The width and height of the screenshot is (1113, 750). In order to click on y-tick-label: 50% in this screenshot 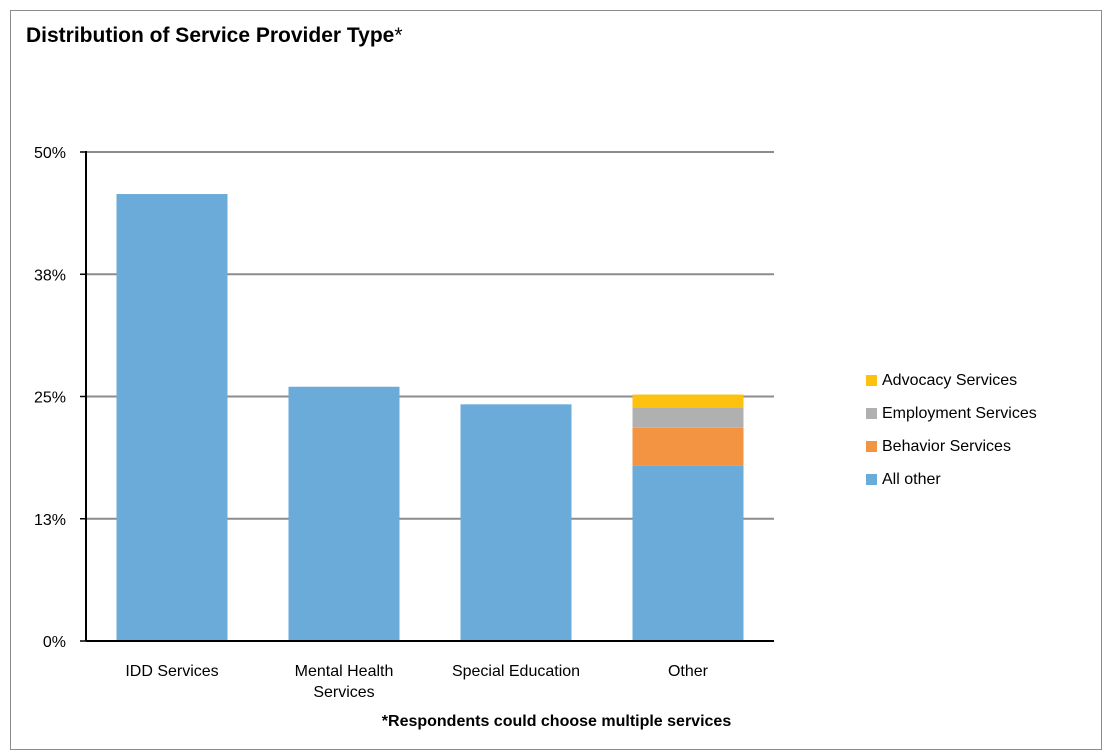, I will do `click(50, 153)`.